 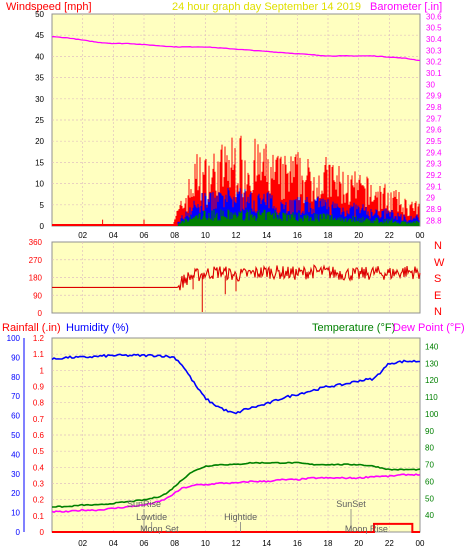 I want to click on humidity-tick-label: 90, so click(x=15, y=357).